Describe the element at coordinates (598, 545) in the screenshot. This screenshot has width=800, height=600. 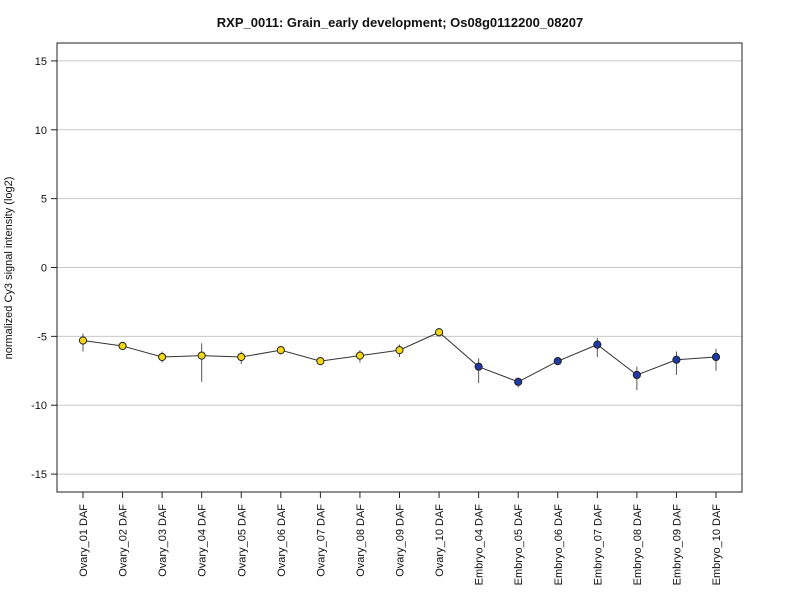
I see `x-tick-label: Embryo_07 DAF` at that location.